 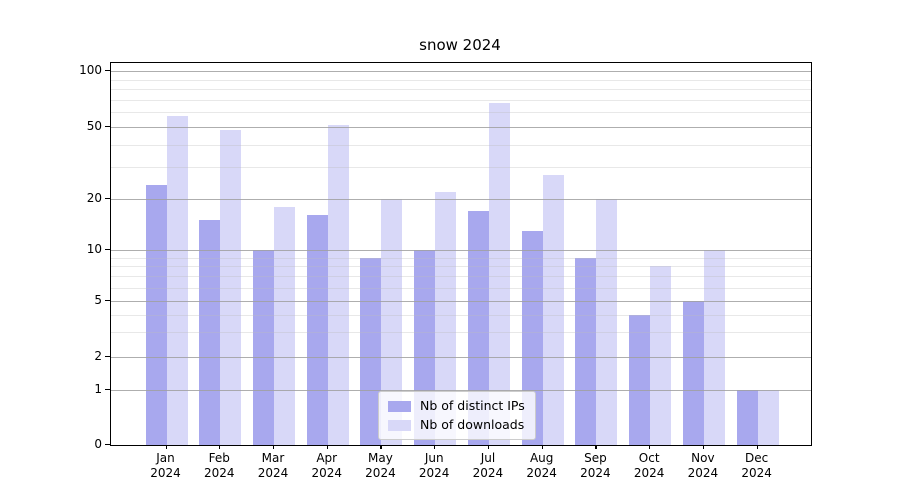 I want to click on x-tick-label: Apr 2024, so click(x=326, y=465).